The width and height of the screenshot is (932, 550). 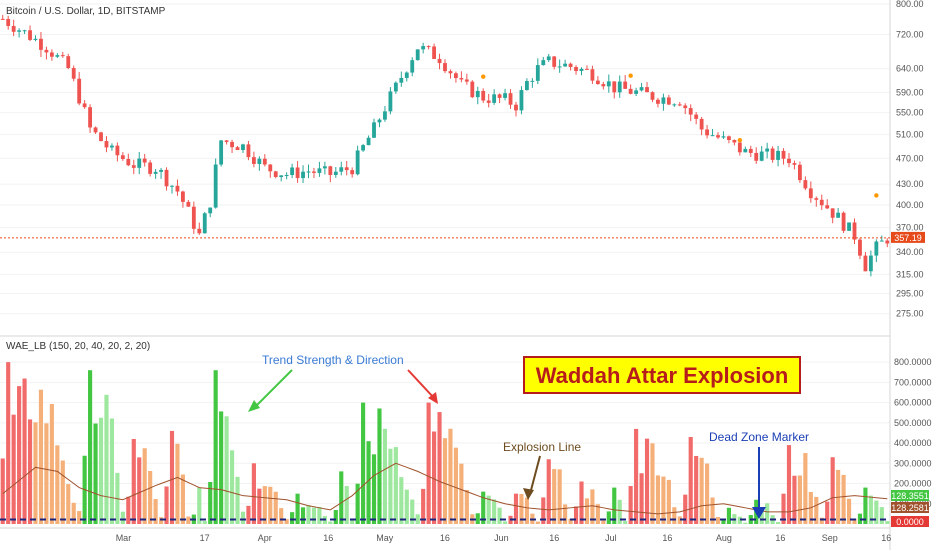 What do you see at coordinates (680, 135) in the screenshot?
I see `signal-dots` at bounding box center [680, 135].